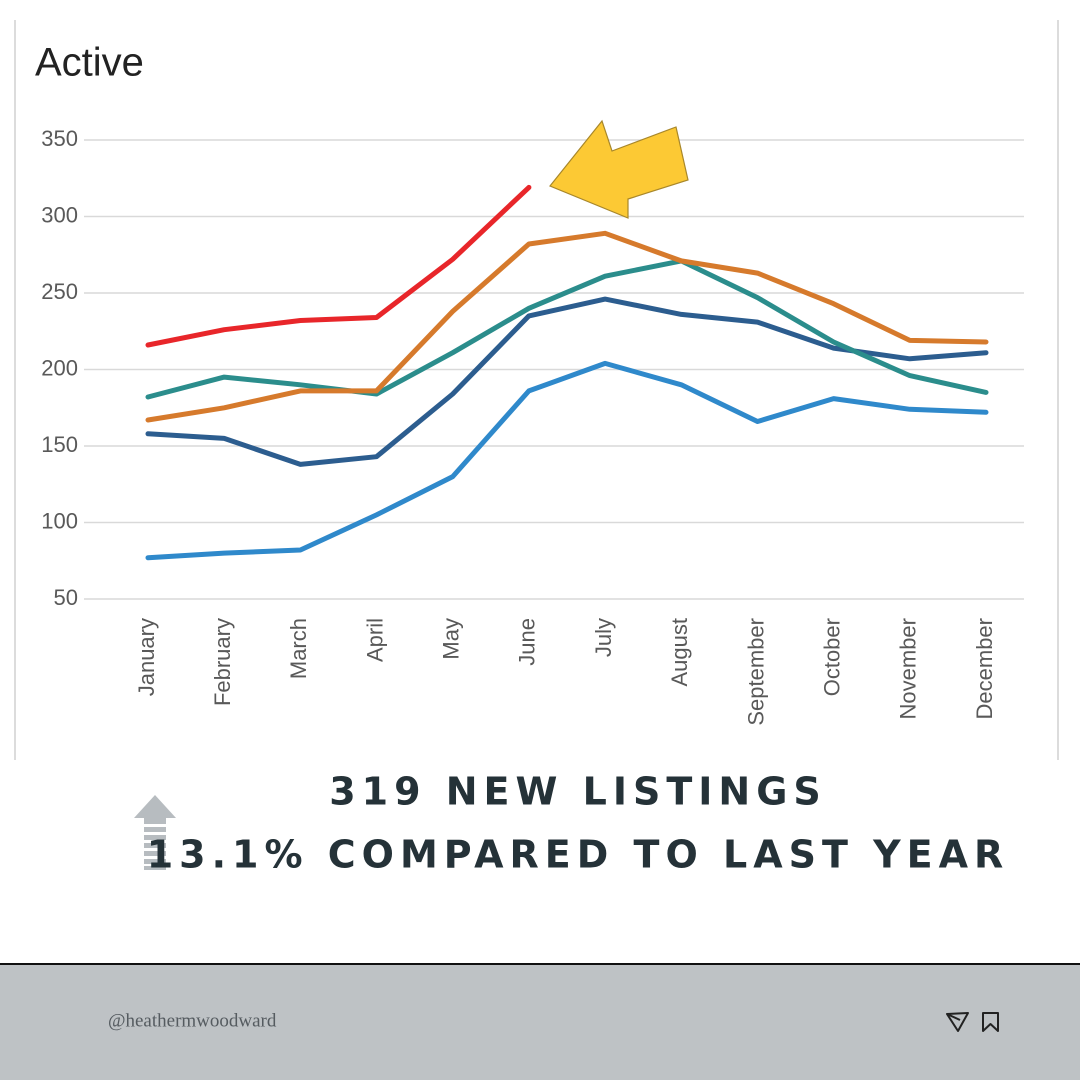 Image resolution: width=1080 pixels, height=1084 pixels. I want to click on x-tick-label: March, so click(298, 648).